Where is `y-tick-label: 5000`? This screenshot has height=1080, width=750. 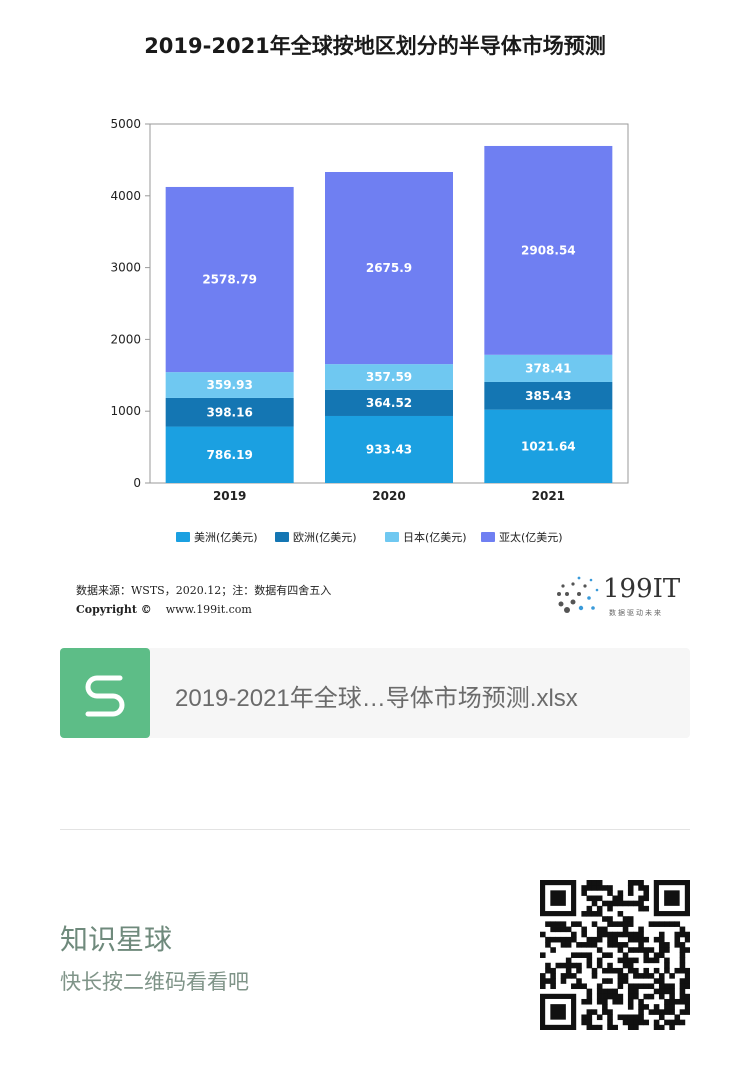
y-tick-label: 5000 is located at coordinates (125, 124).